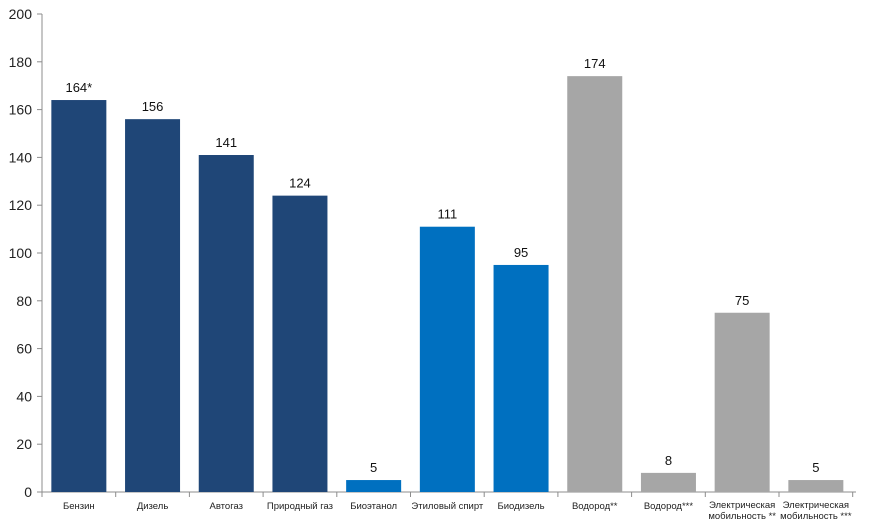 This screenshot has width=869, height=529. I want to click on data-label: 111, so click(447, 214).